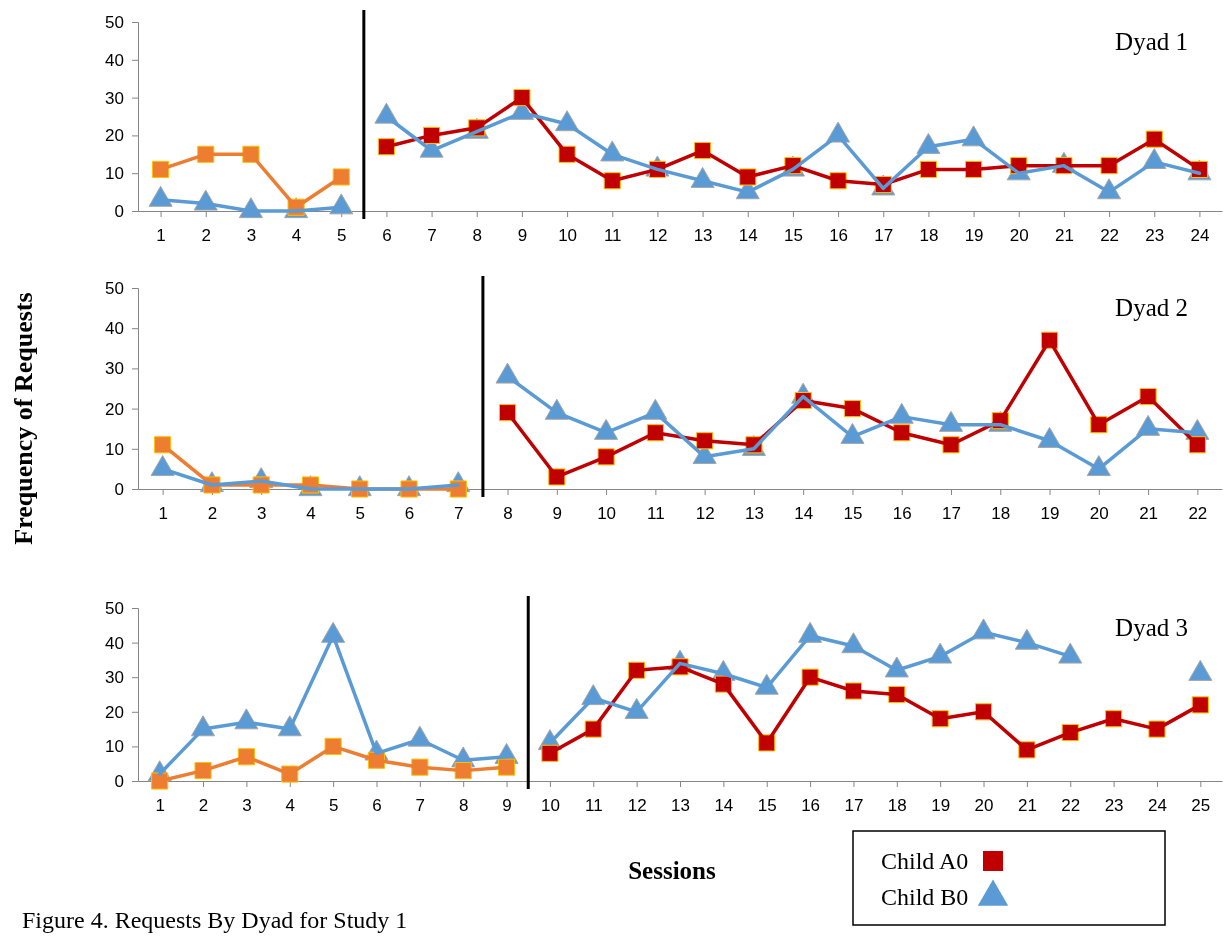 The height and width of the screenshot is (937, 1225). What do you see at coordinates (215, 920) in the screenshot?
I see `caption: Figure 4. Requests By Dyad for Study 1` at bounding box center [215, 920].